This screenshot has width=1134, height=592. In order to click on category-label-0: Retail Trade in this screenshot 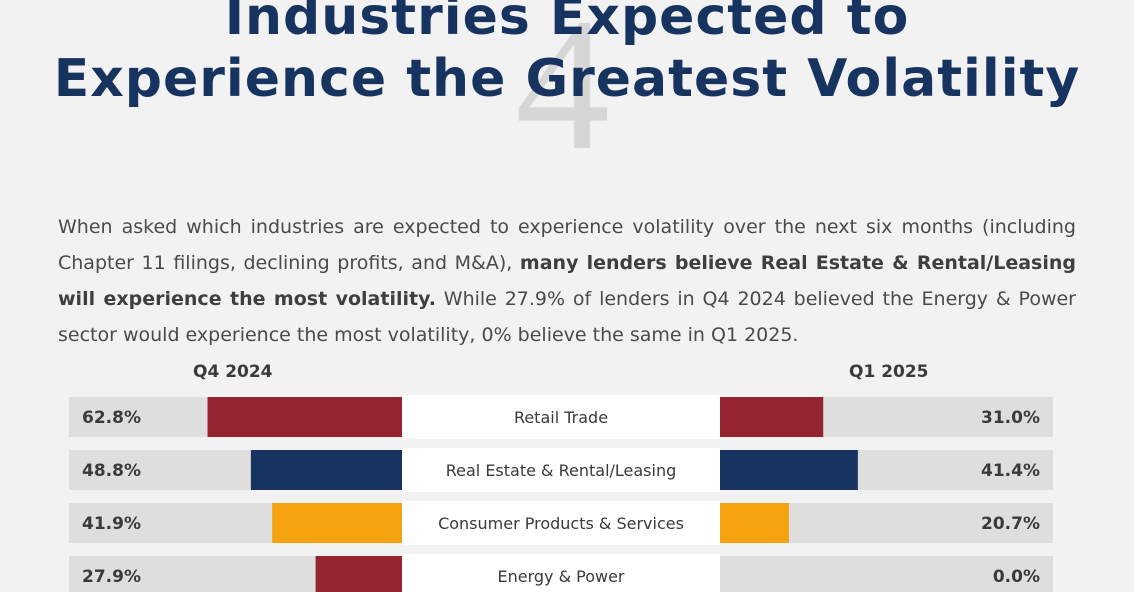, I will do `click(561, 417)`.